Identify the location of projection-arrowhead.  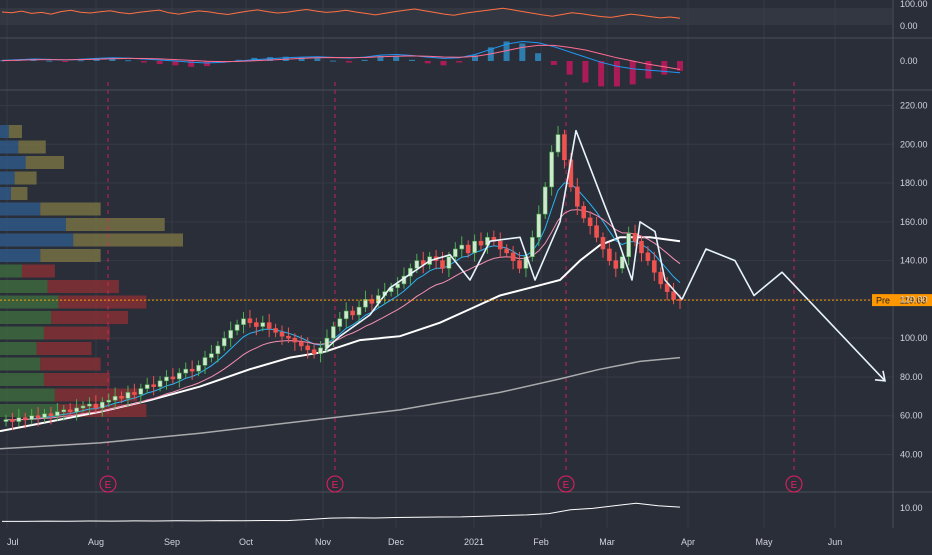
(880, 376).